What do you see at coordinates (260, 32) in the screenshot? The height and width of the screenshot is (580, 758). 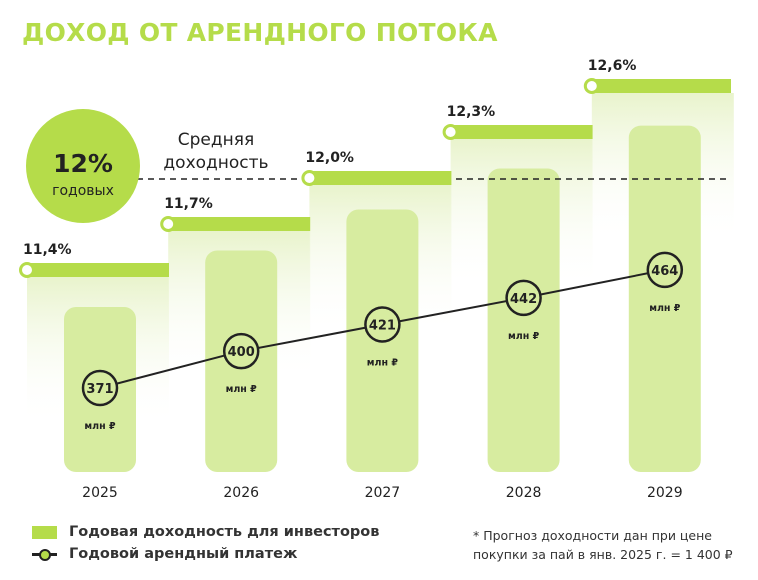 I see `chart-title: ДОХОД ОТ АРЕНДНОГО ПОТОКА` at bounding box center [260, 32].